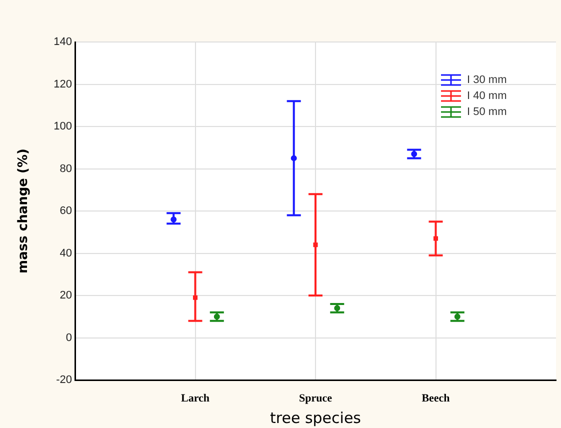 The image size is (561, 428). What do you see at coordinates (66, 296) in the screenshot?
I see `y-tick-label: 20` at bounding box center [66, 296].